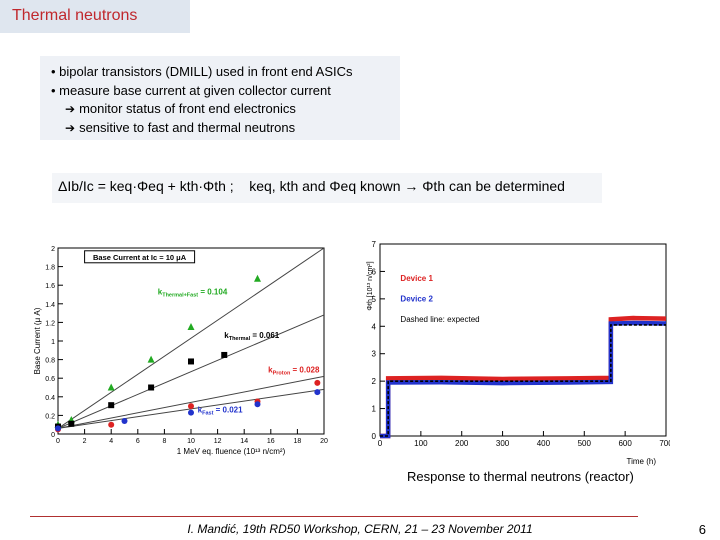  What do you see at coordinates (625, 443) in the screenshot?
I see `x-tick-label: 600` at bounding box center [625, 443].